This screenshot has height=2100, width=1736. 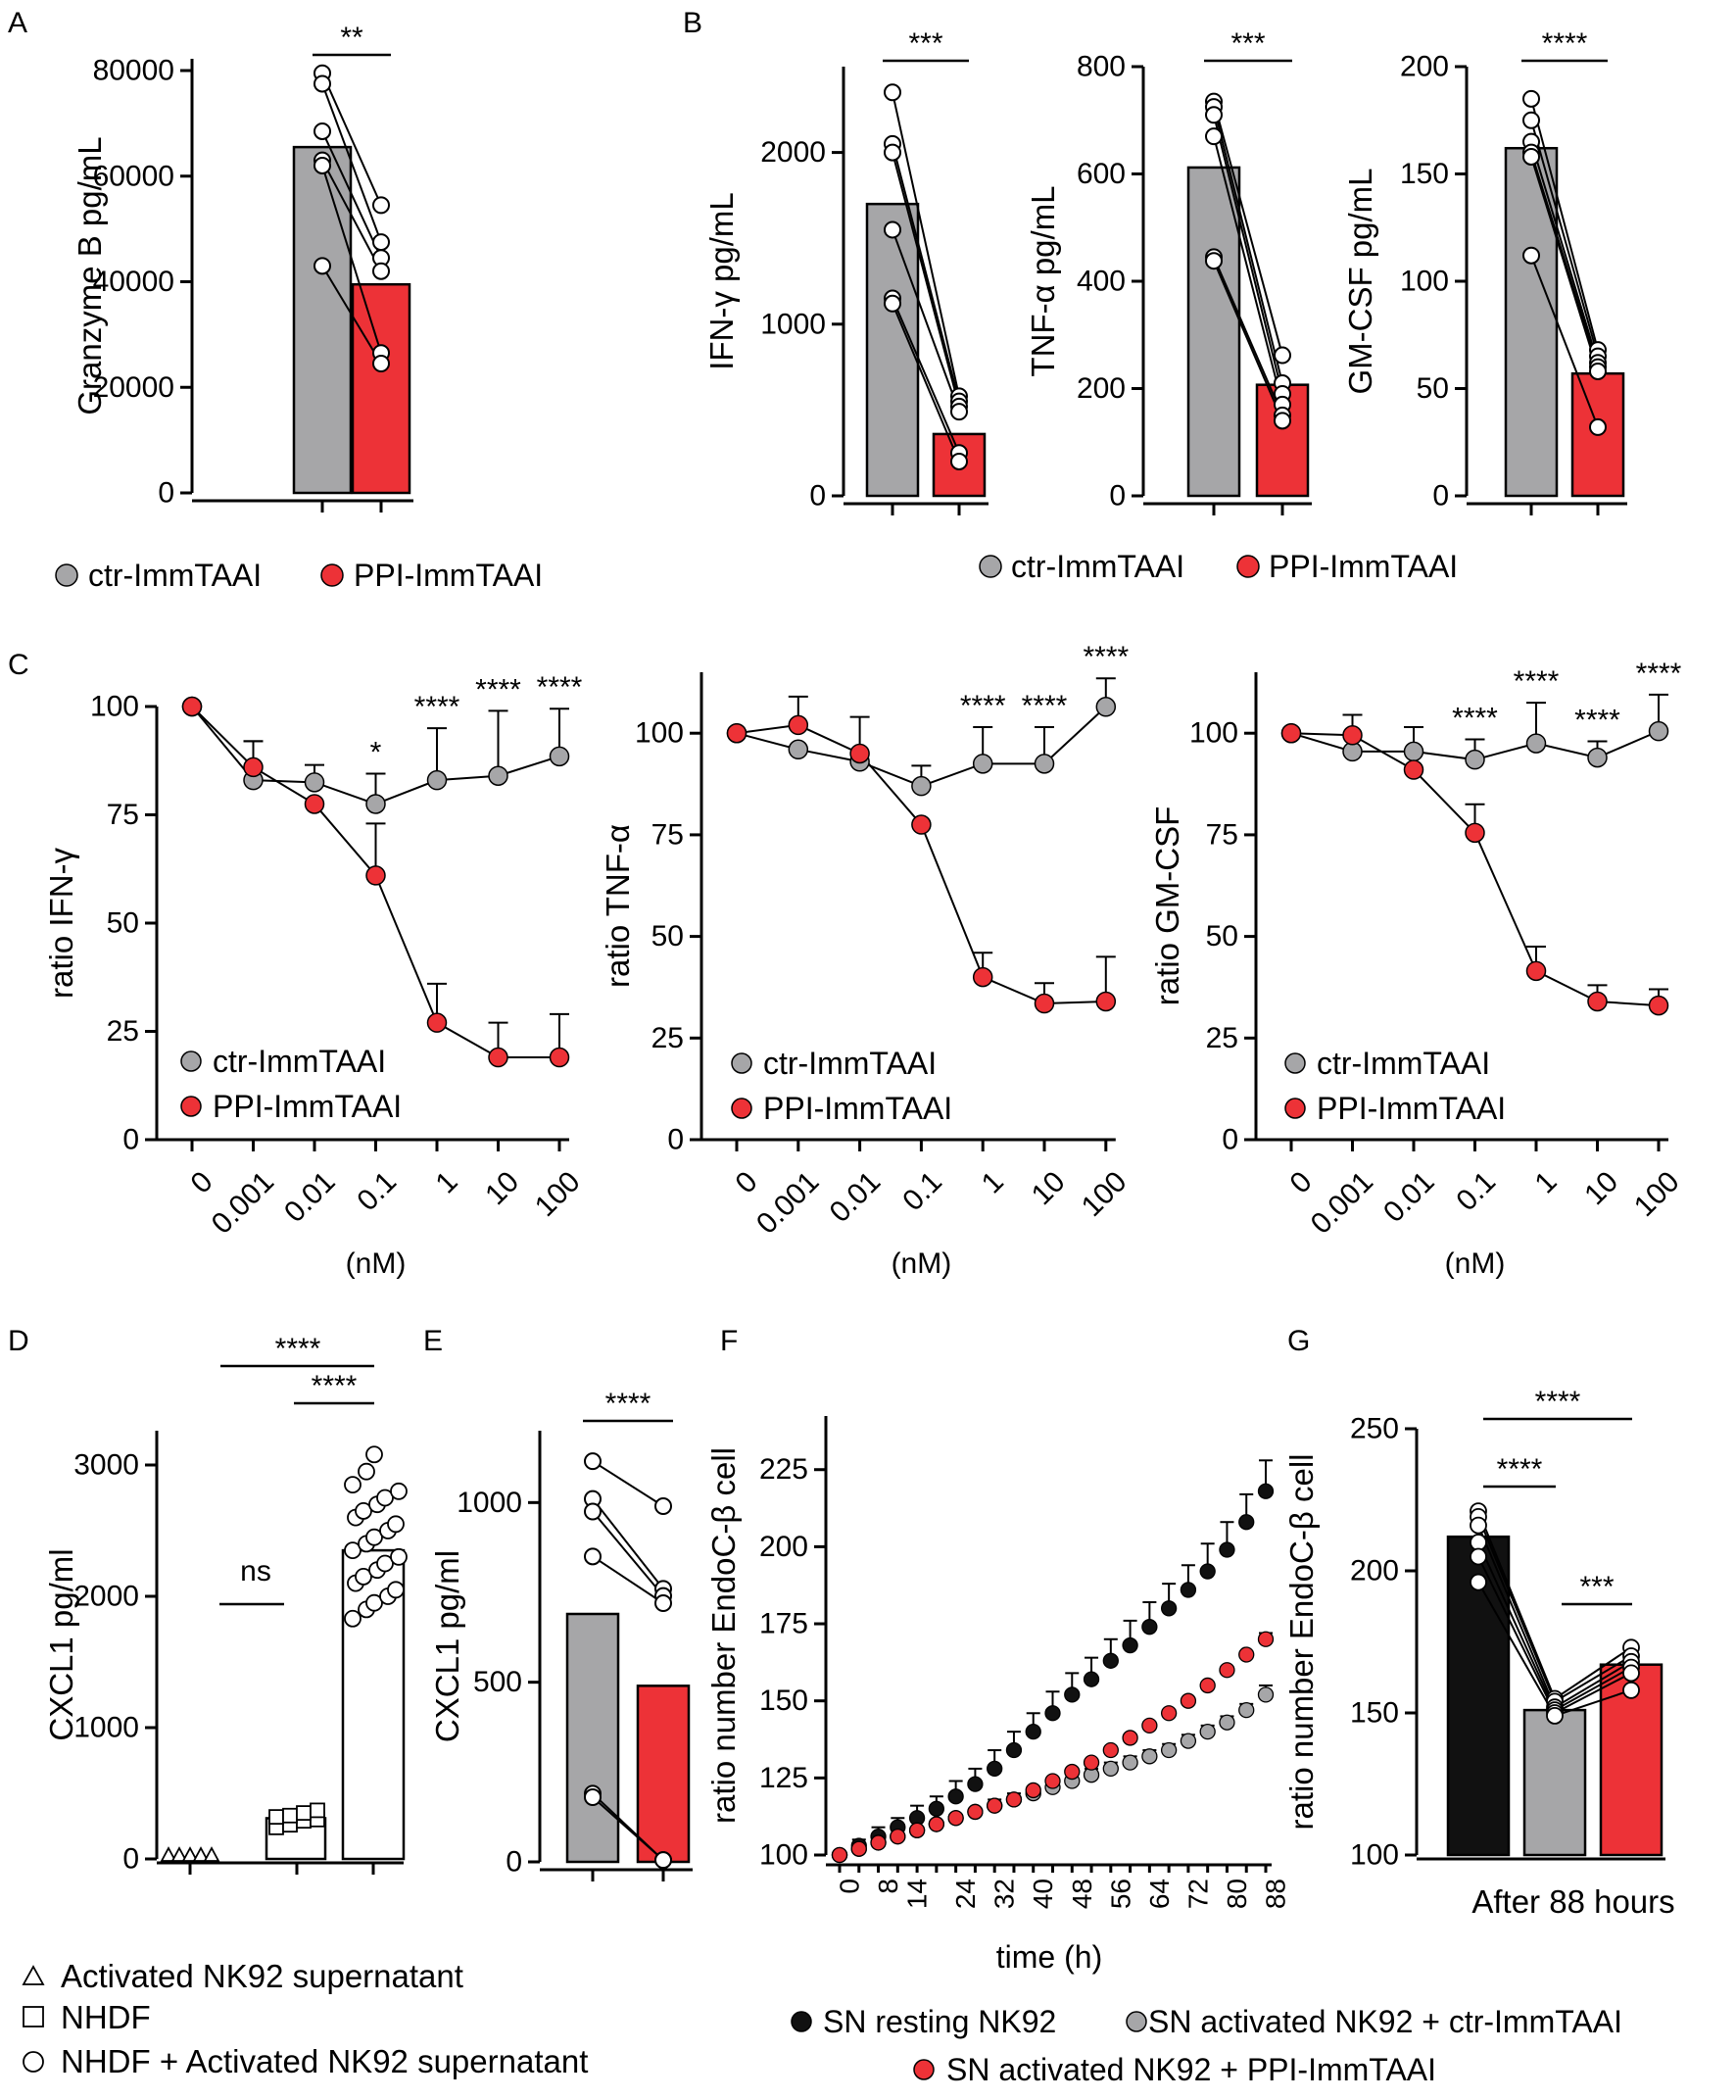 What do you see at coordinates (787, 1202) in the screenshot?
I see `x-tick-label: 0.001` at bounding box center [787, 1202].